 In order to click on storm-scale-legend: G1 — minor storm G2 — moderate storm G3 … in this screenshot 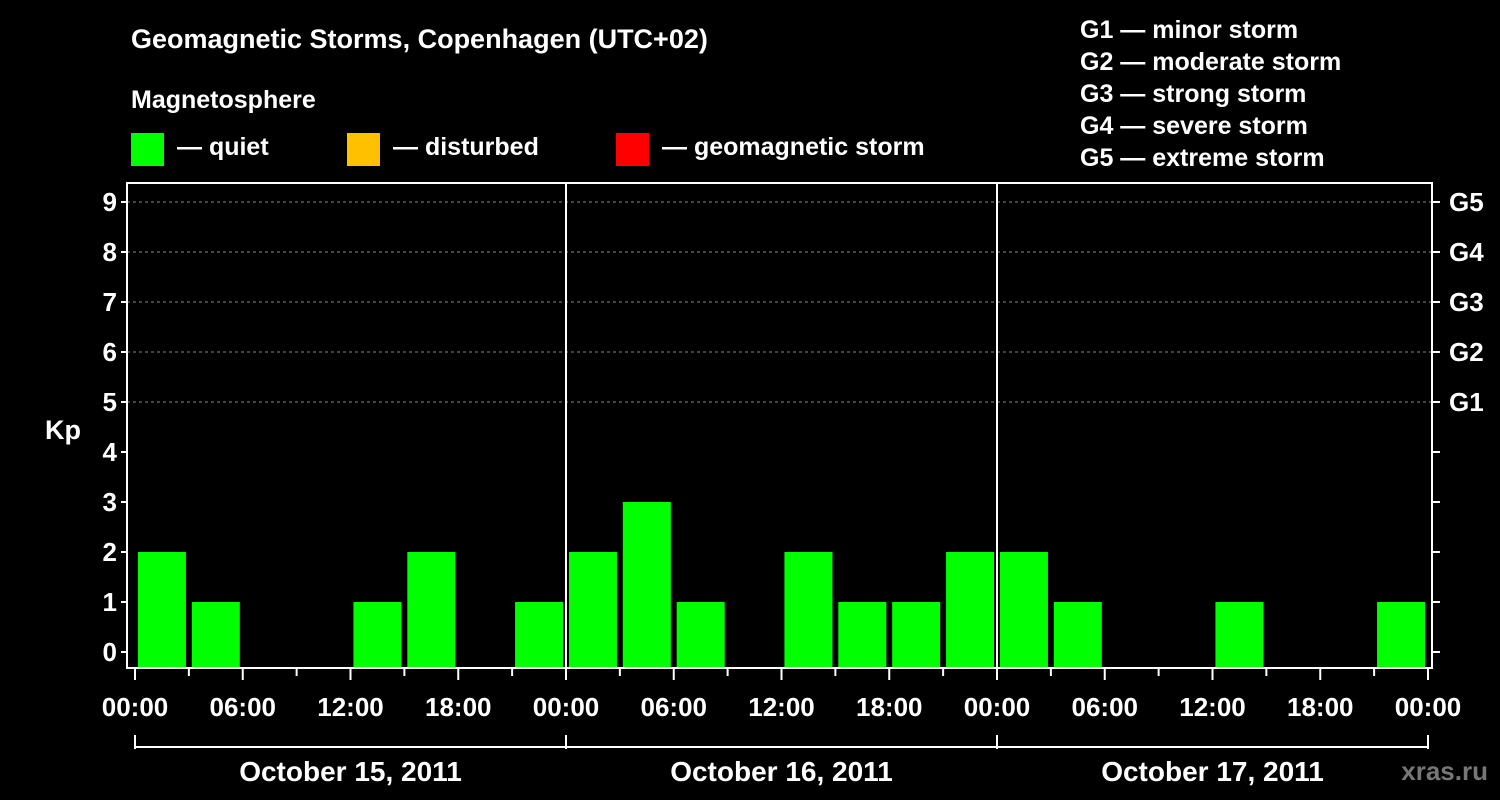, I will do `click(1210, 94)`.